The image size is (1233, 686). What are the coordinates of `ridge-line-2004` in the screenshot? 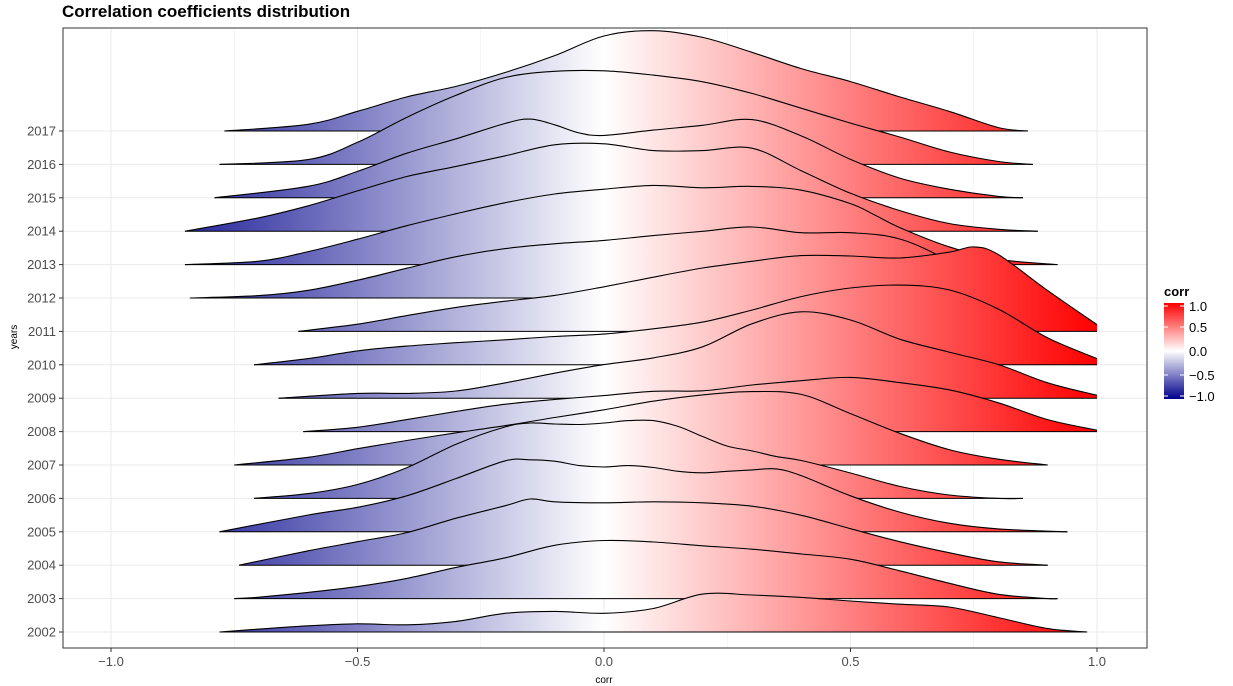 It's located at (643, 532).